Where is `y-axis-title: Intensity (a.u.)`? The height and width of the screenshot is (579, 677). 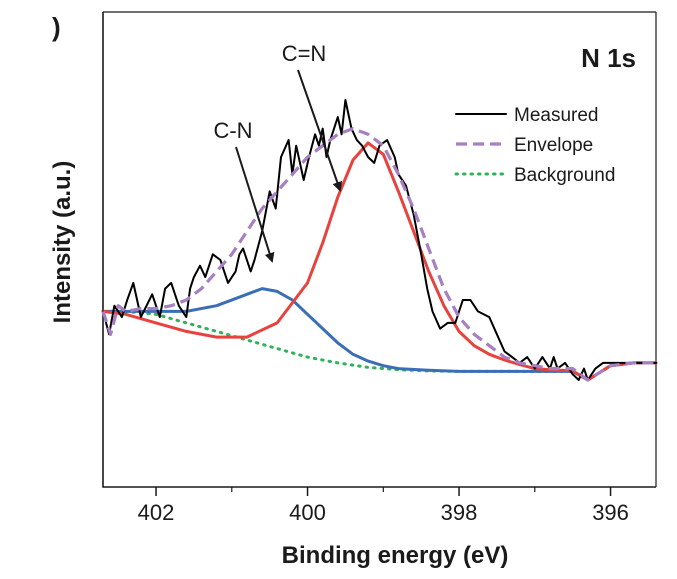
y-axis-title: Intensity (a.u.) is located at coordinates (62, 242).